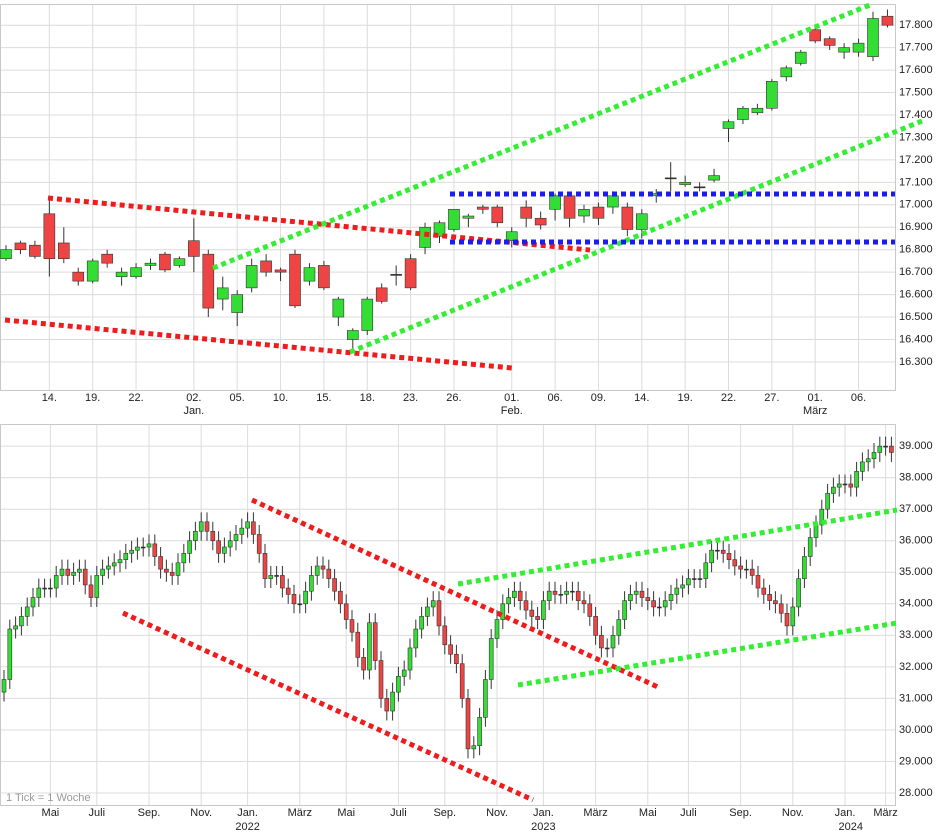 The width and height of the screenshot is (943, 838). Describe the element at coordinates (48, 798) in the screenshot. I see `footnote: 1 Tick = 1 Woche` at that location.